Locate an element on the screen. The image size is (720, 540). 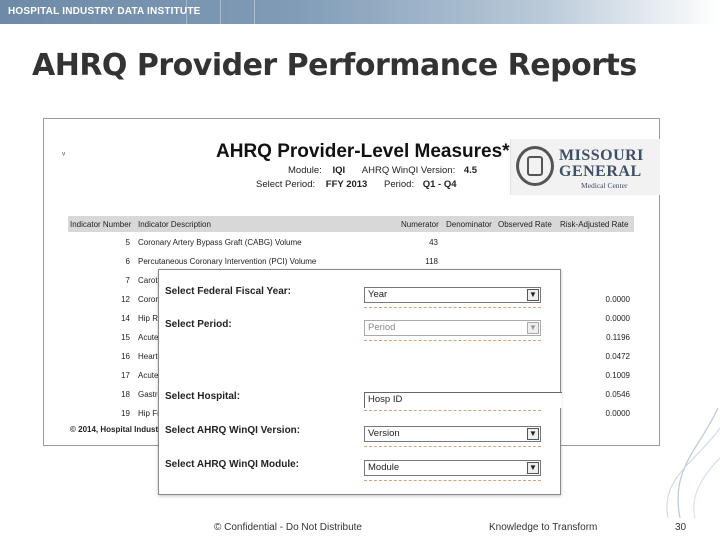
table-row: 12 Coron 0.0000 is located at coordinates (351, 301).